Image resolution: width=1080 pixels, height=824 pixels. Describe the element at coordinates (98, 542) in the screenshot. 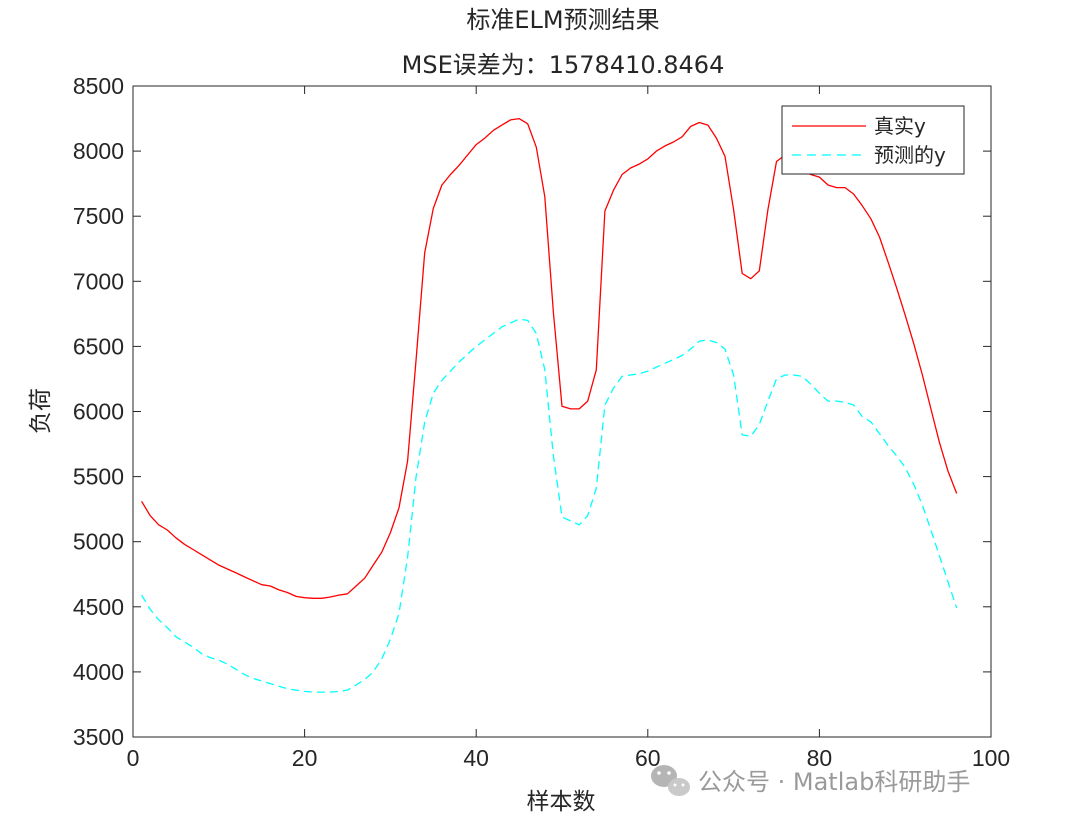

I see `y-tick-label: 5000` at that location.